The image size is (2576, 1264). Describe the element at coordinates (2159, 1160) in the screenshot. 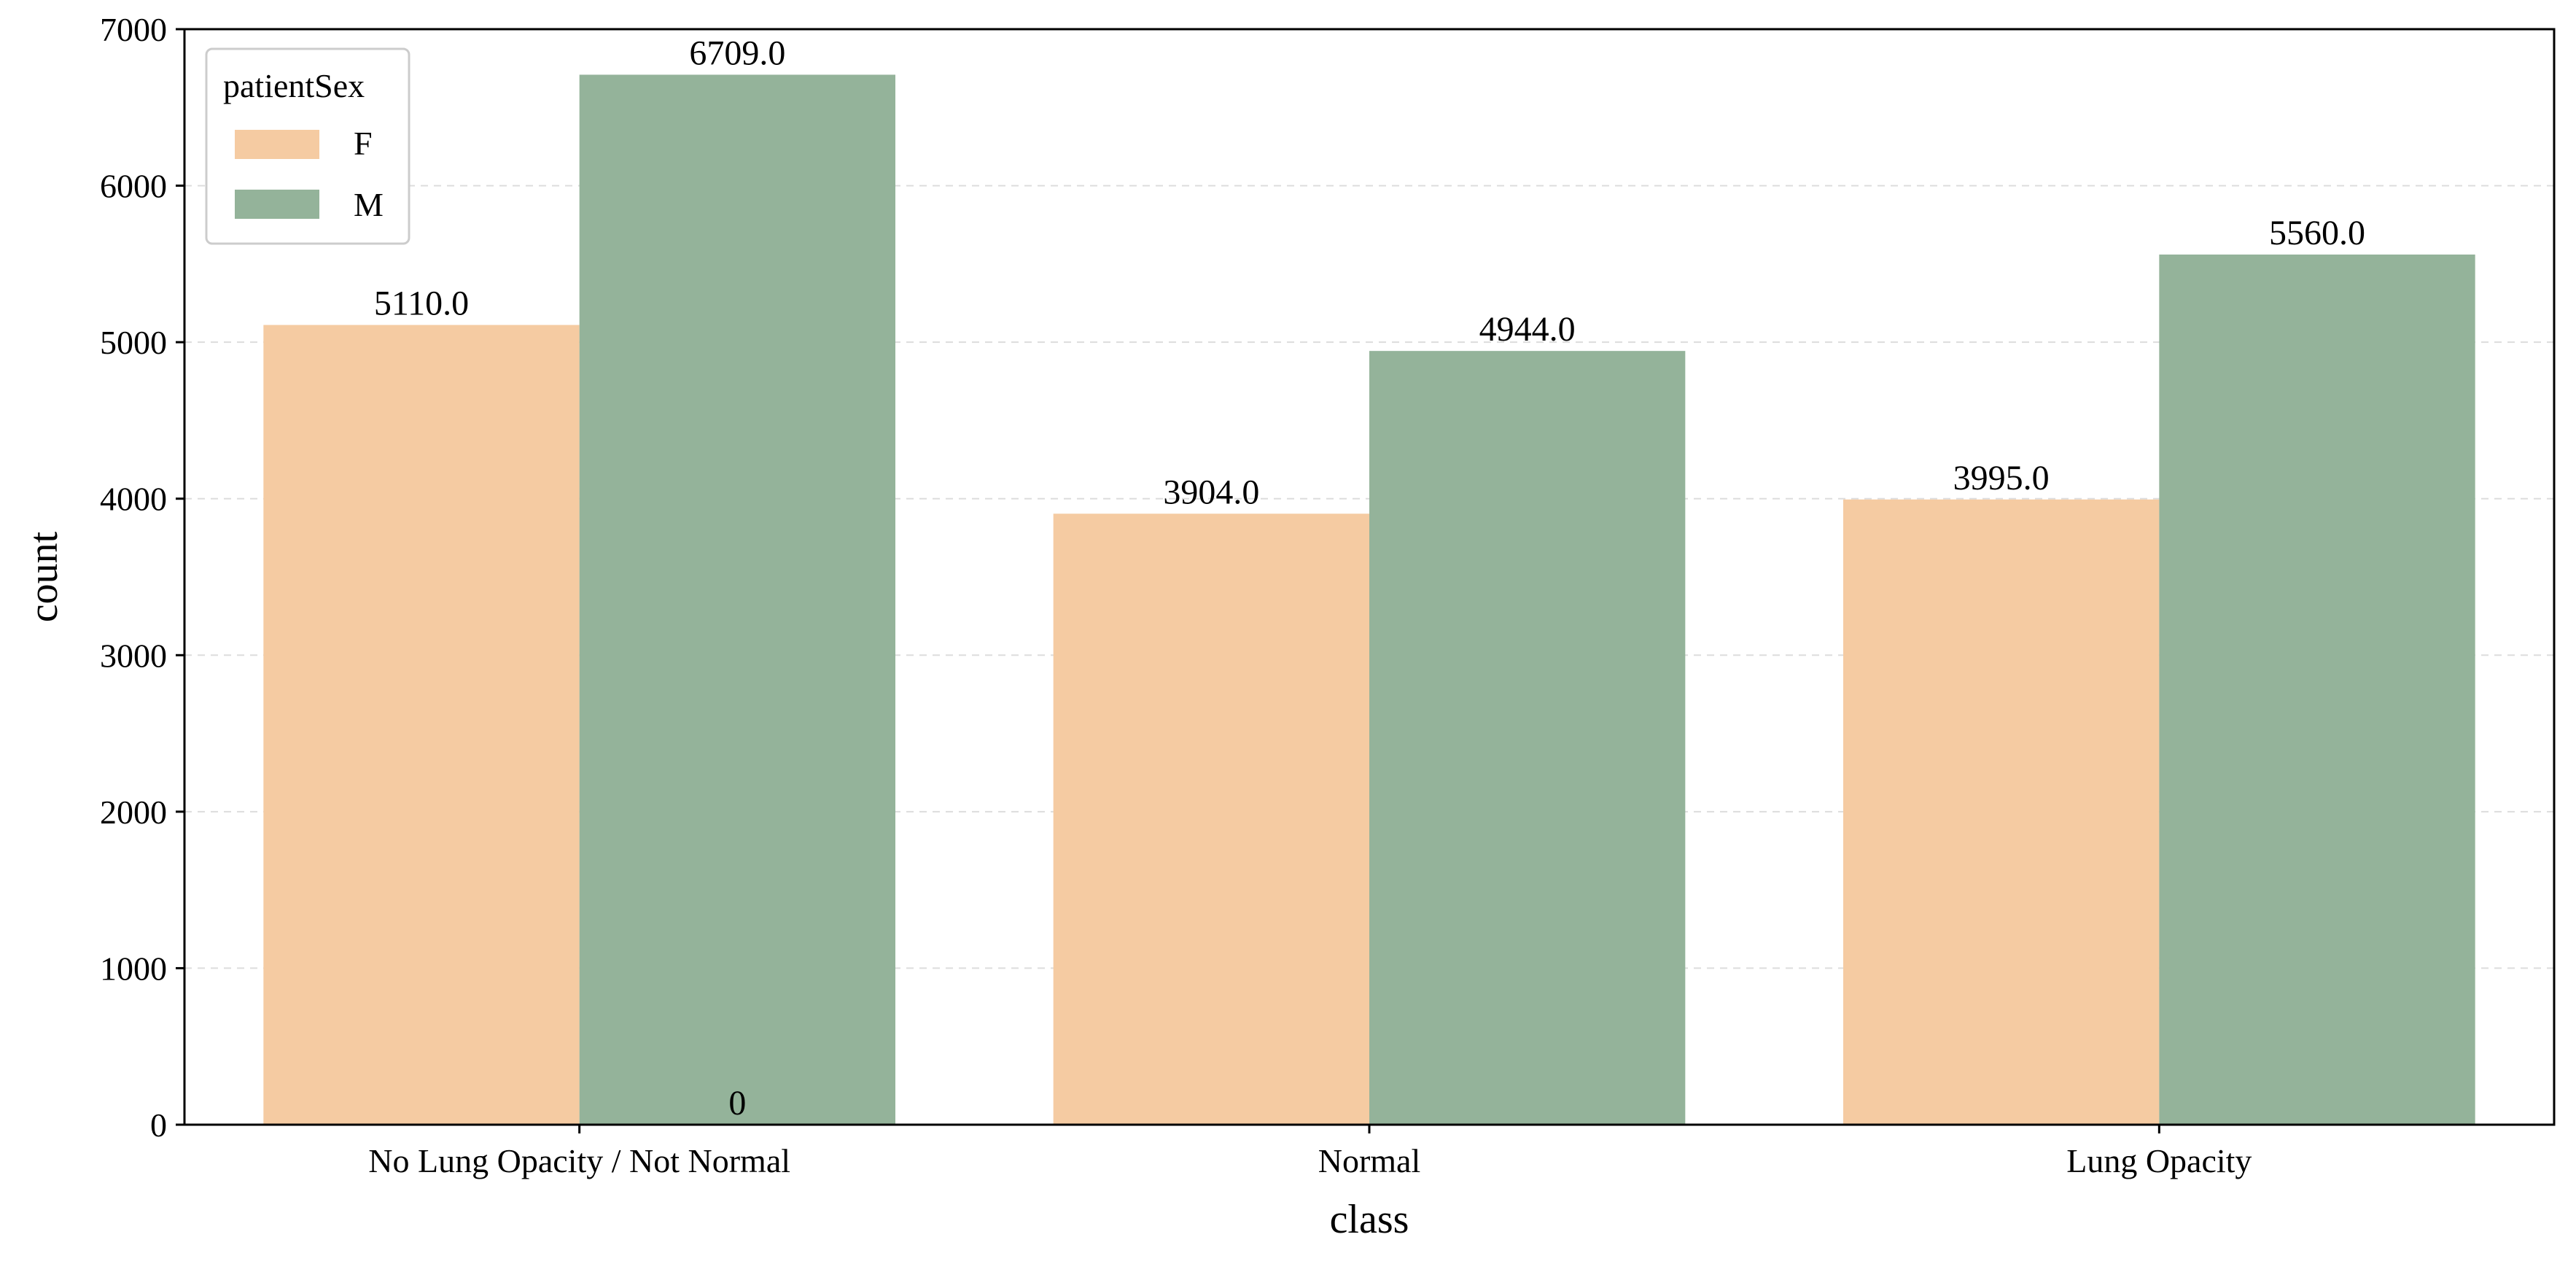

I see `x-tick-label: Lung Opacity` at that location.